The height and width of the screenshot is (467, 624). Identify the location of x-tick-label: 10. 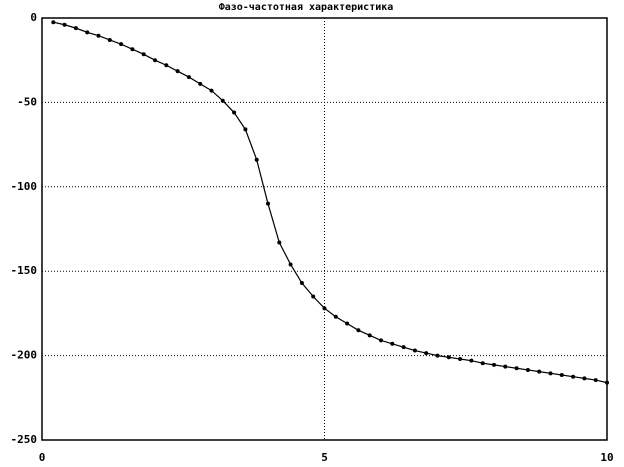
(606, 457).